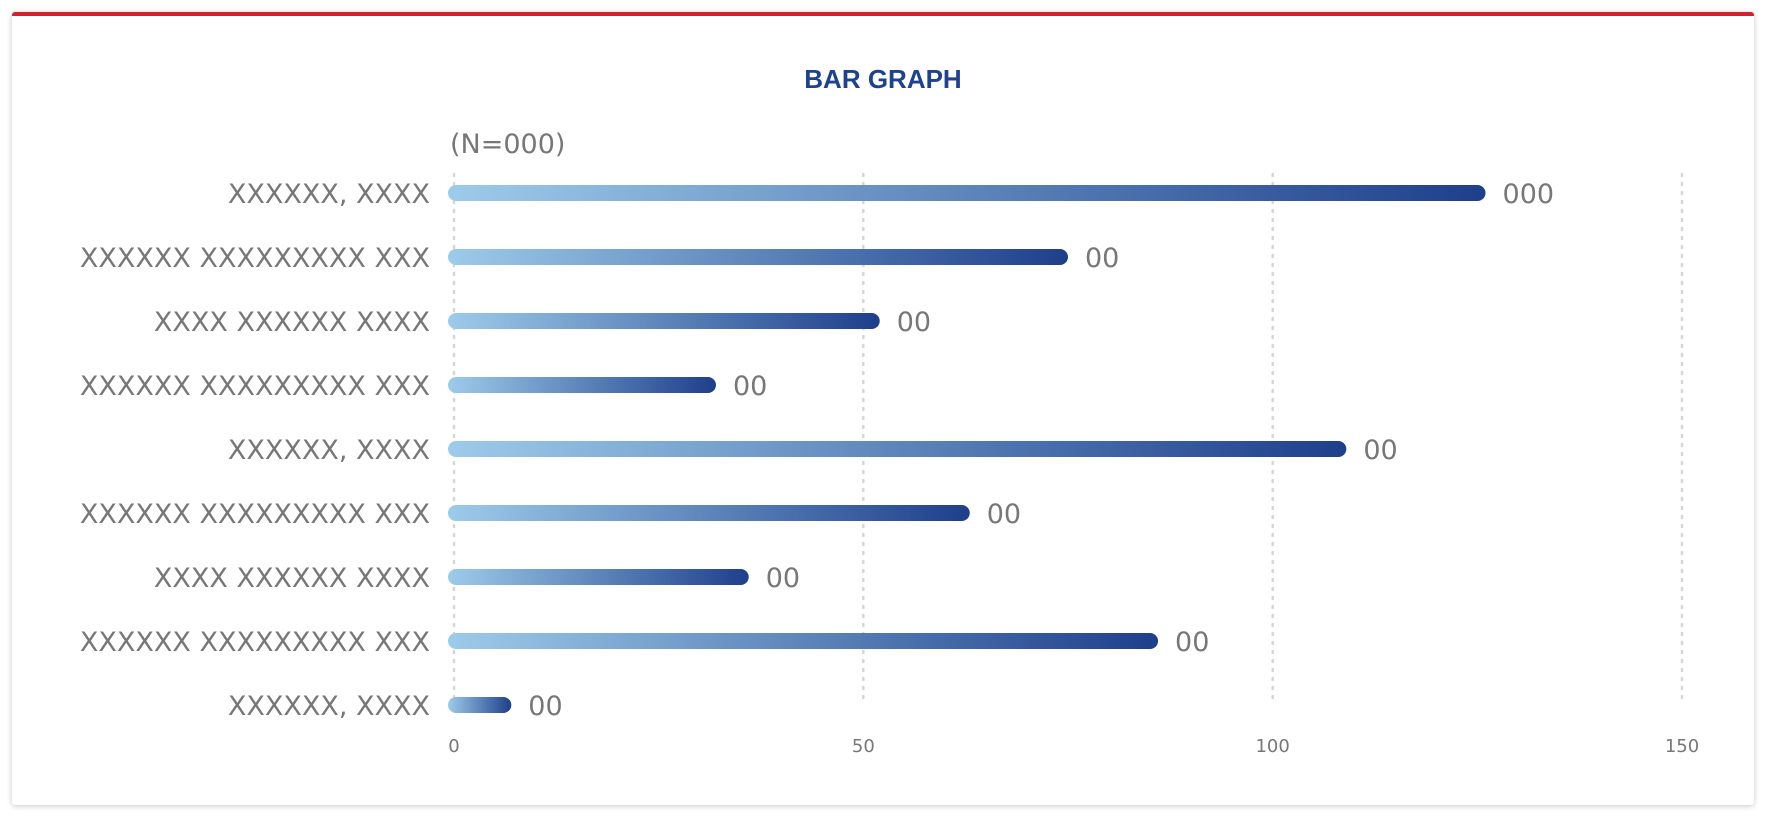 This screenshot has width=1766, height=818. I want to click on x-tick-label: 0, so click(453, 746).